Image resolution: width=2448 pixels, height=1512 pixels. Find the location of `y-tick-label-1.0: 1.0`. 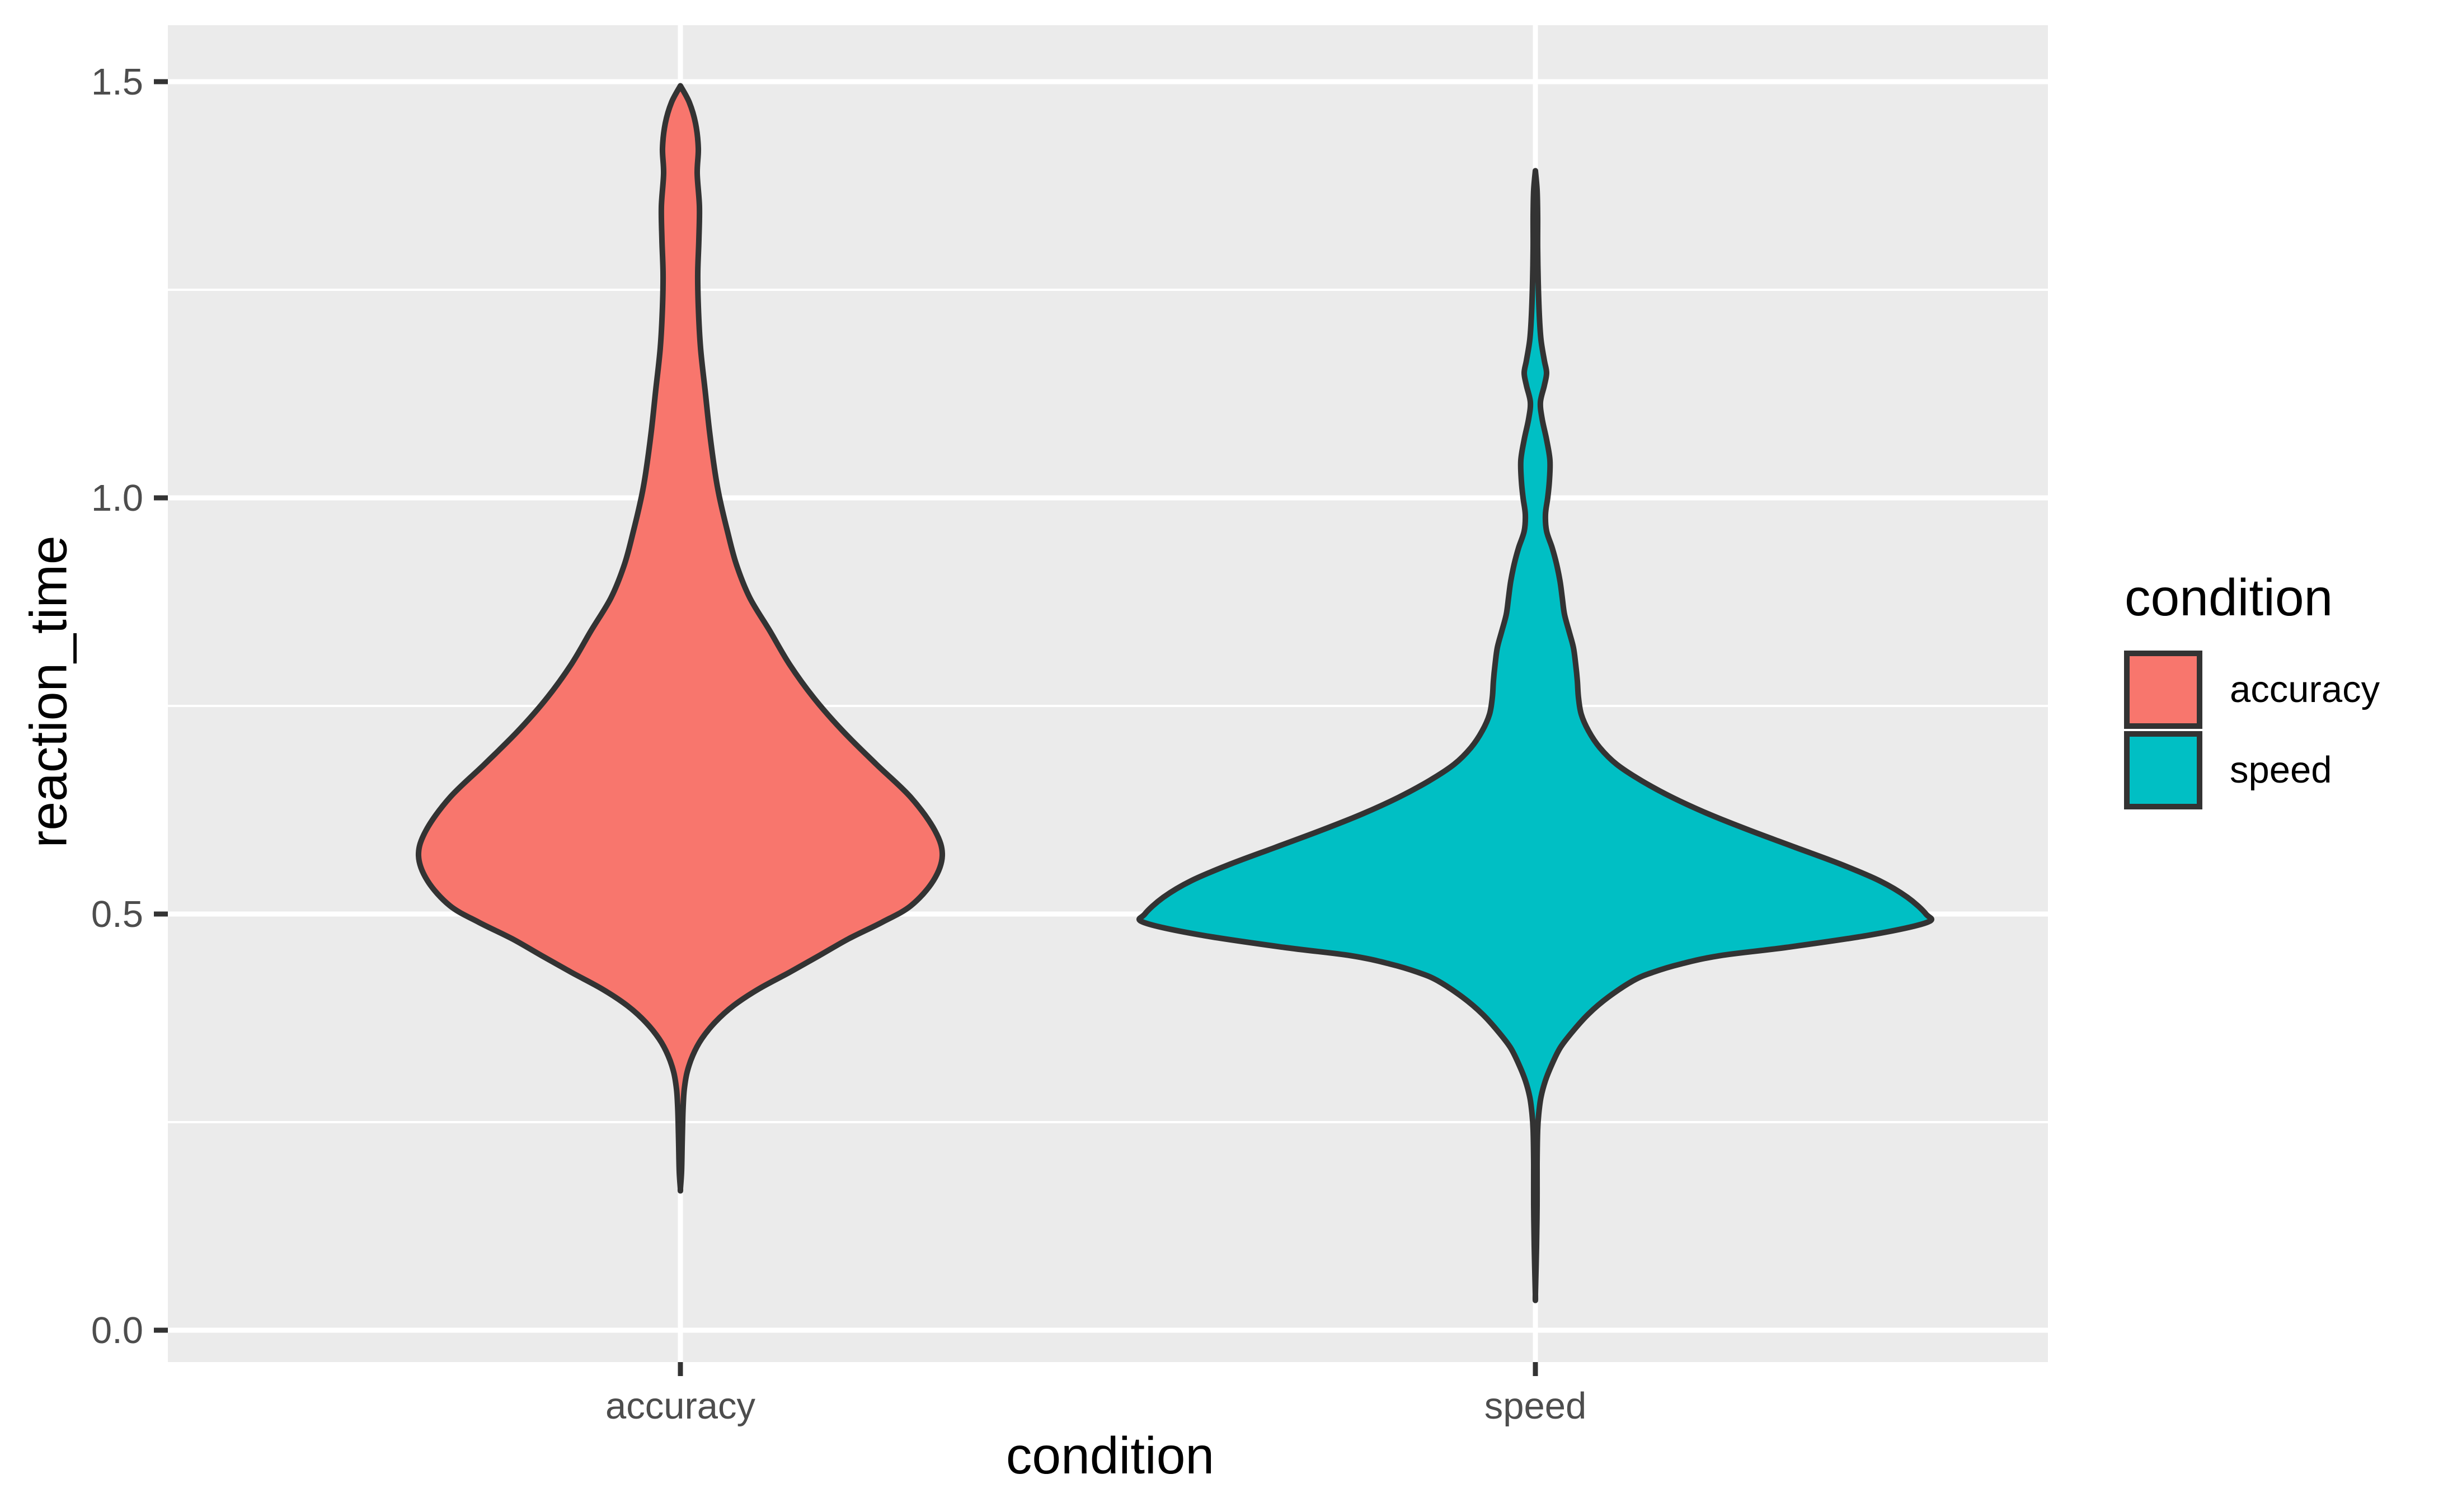

y-tick-label-1.0: 1.0 is located at coordinates (117, 498).